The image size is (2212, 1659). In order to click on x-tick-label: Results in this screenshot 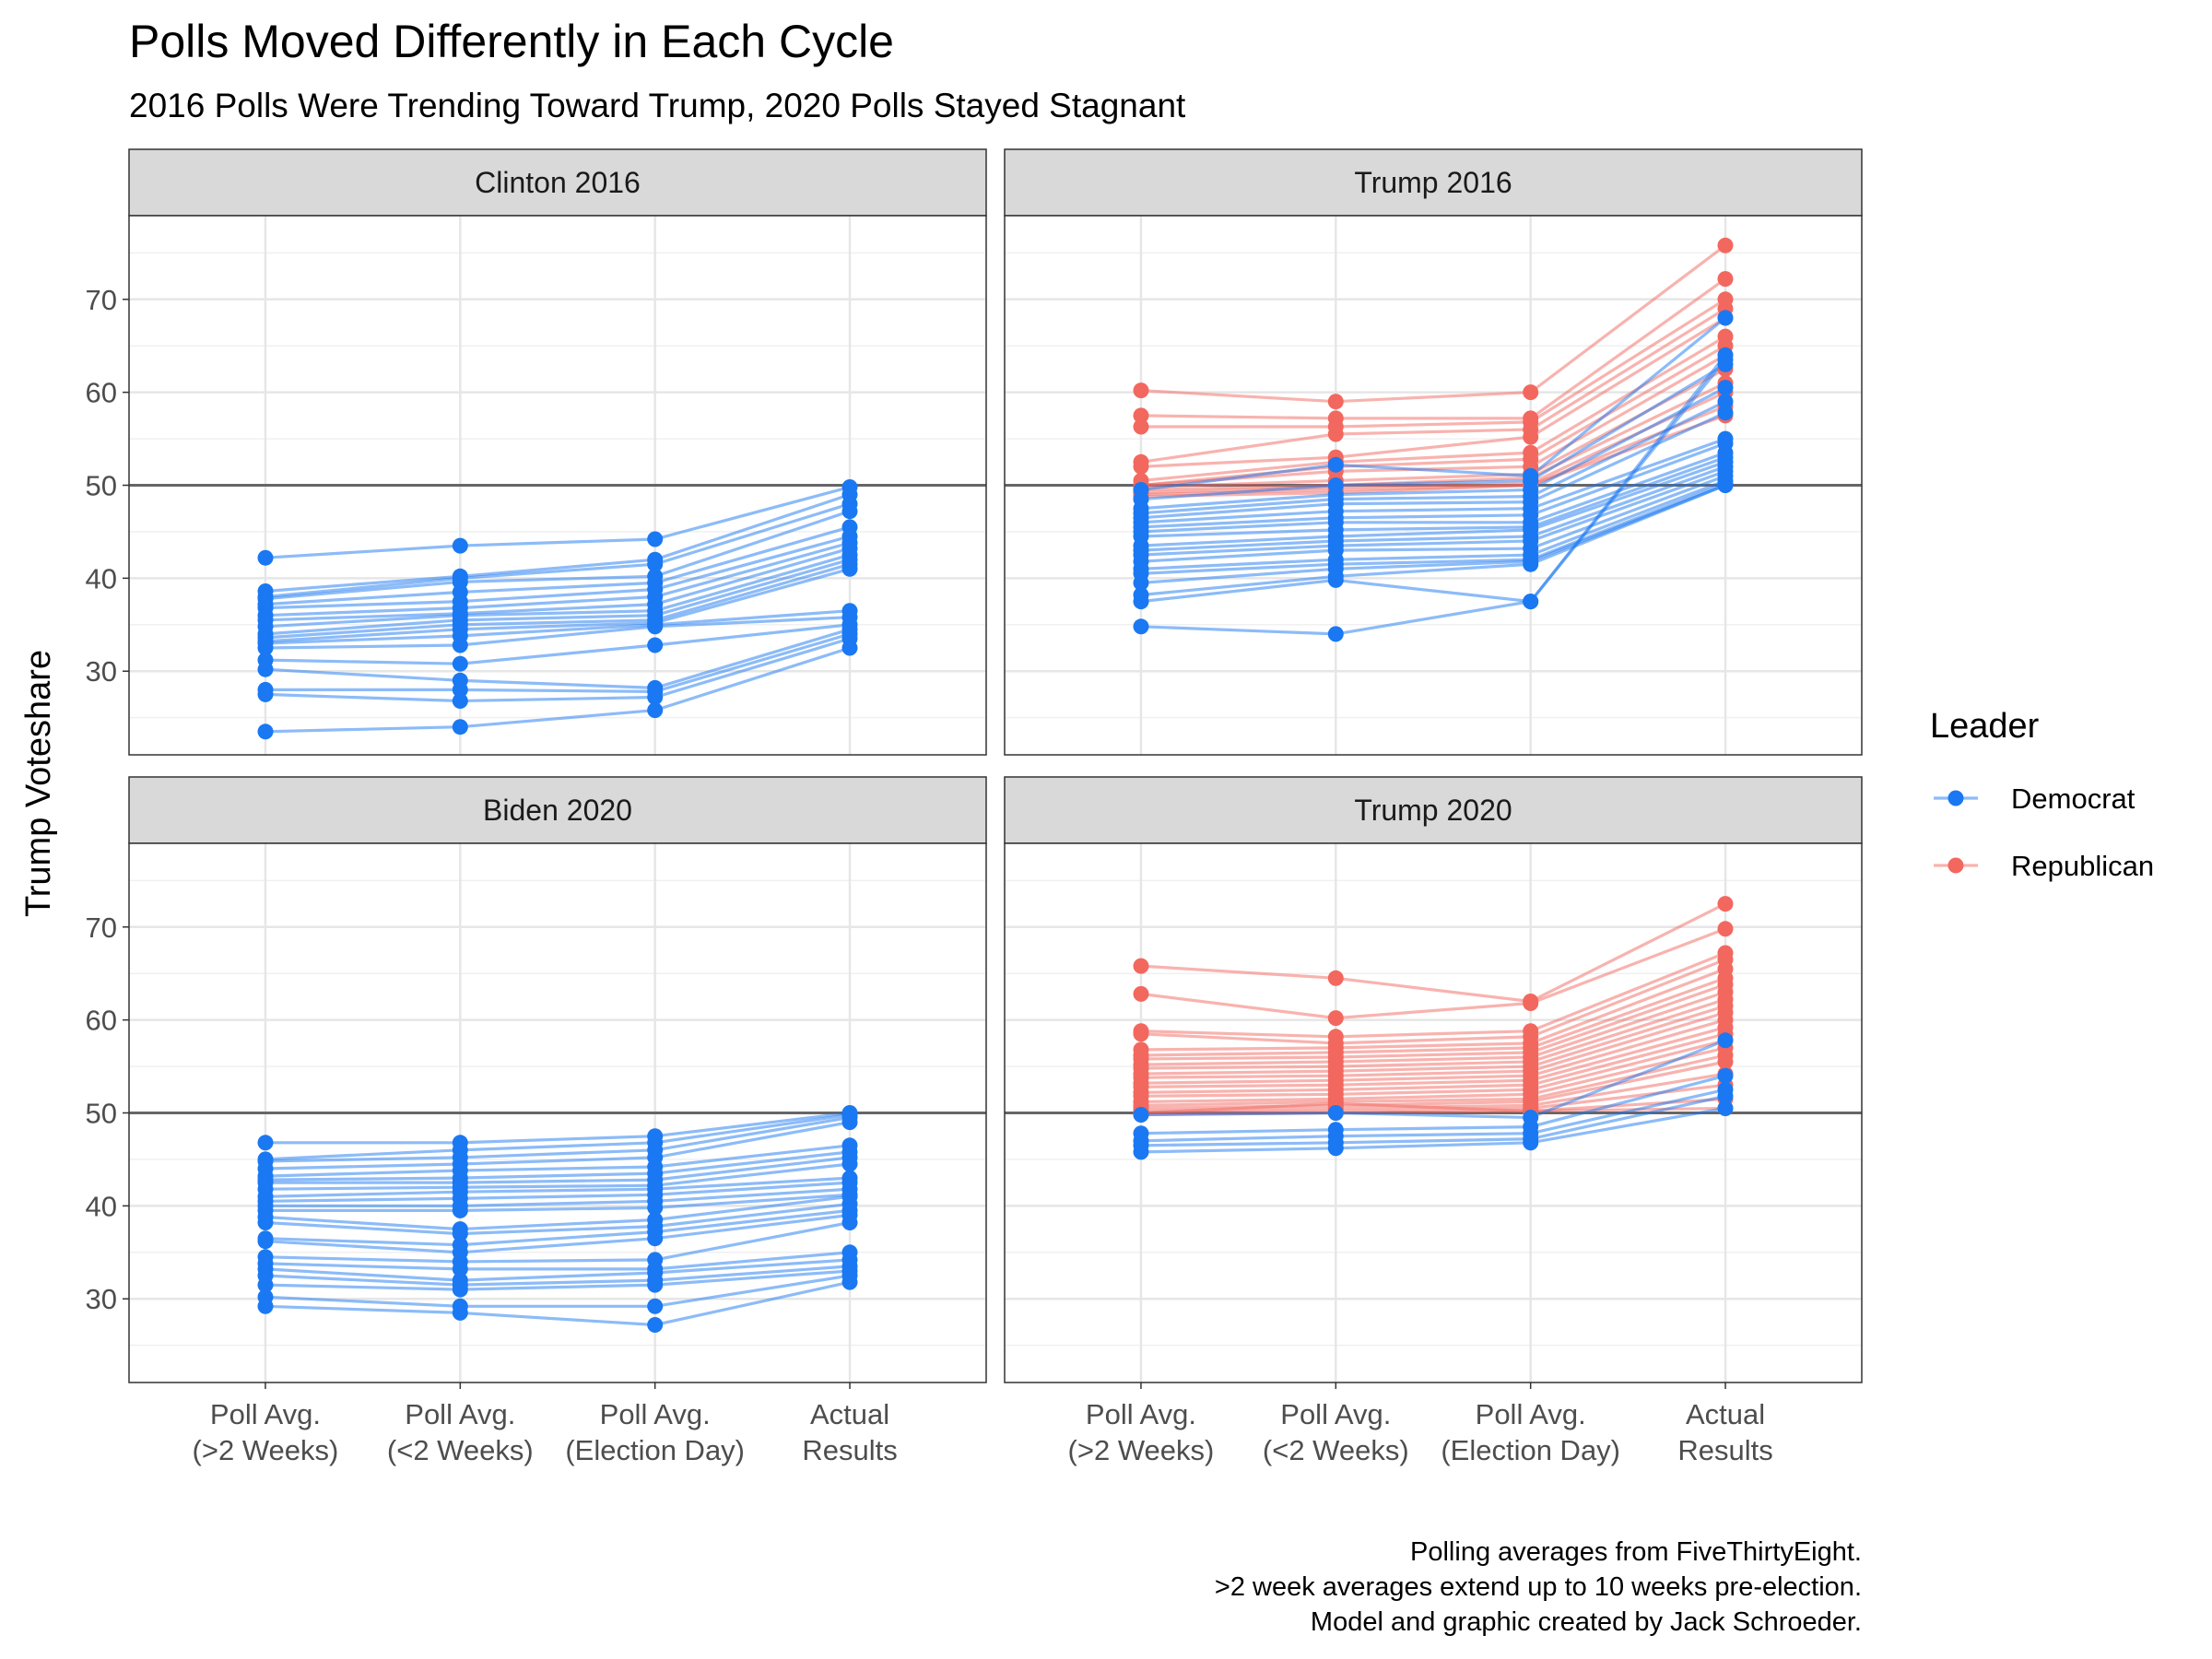, I will do `click(849, 1450)`.